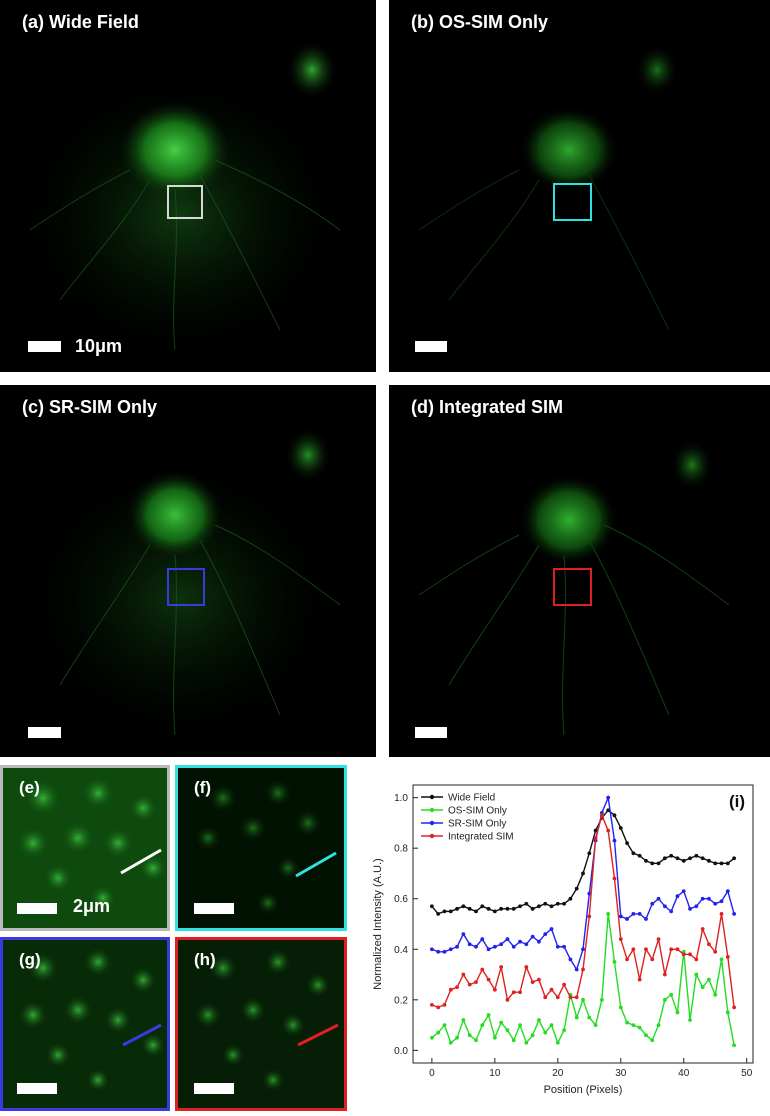 This screenshot has width=770, height=1116. What do you see at coordinates (574, 587) in the screenshot?
I see `panel-d-image` at bounding box center [574, 587].